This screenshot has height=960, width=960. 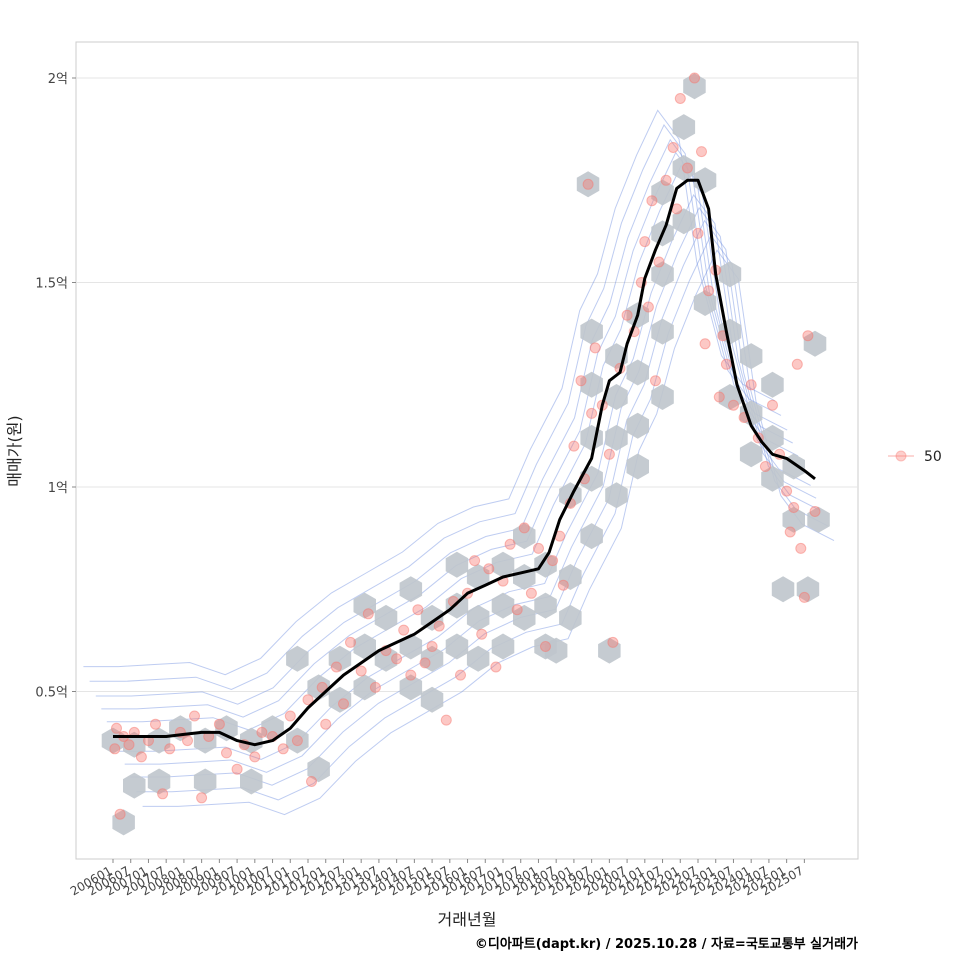 I want to click on y-tick-label: 0.5억, so click(x=51, y=693).